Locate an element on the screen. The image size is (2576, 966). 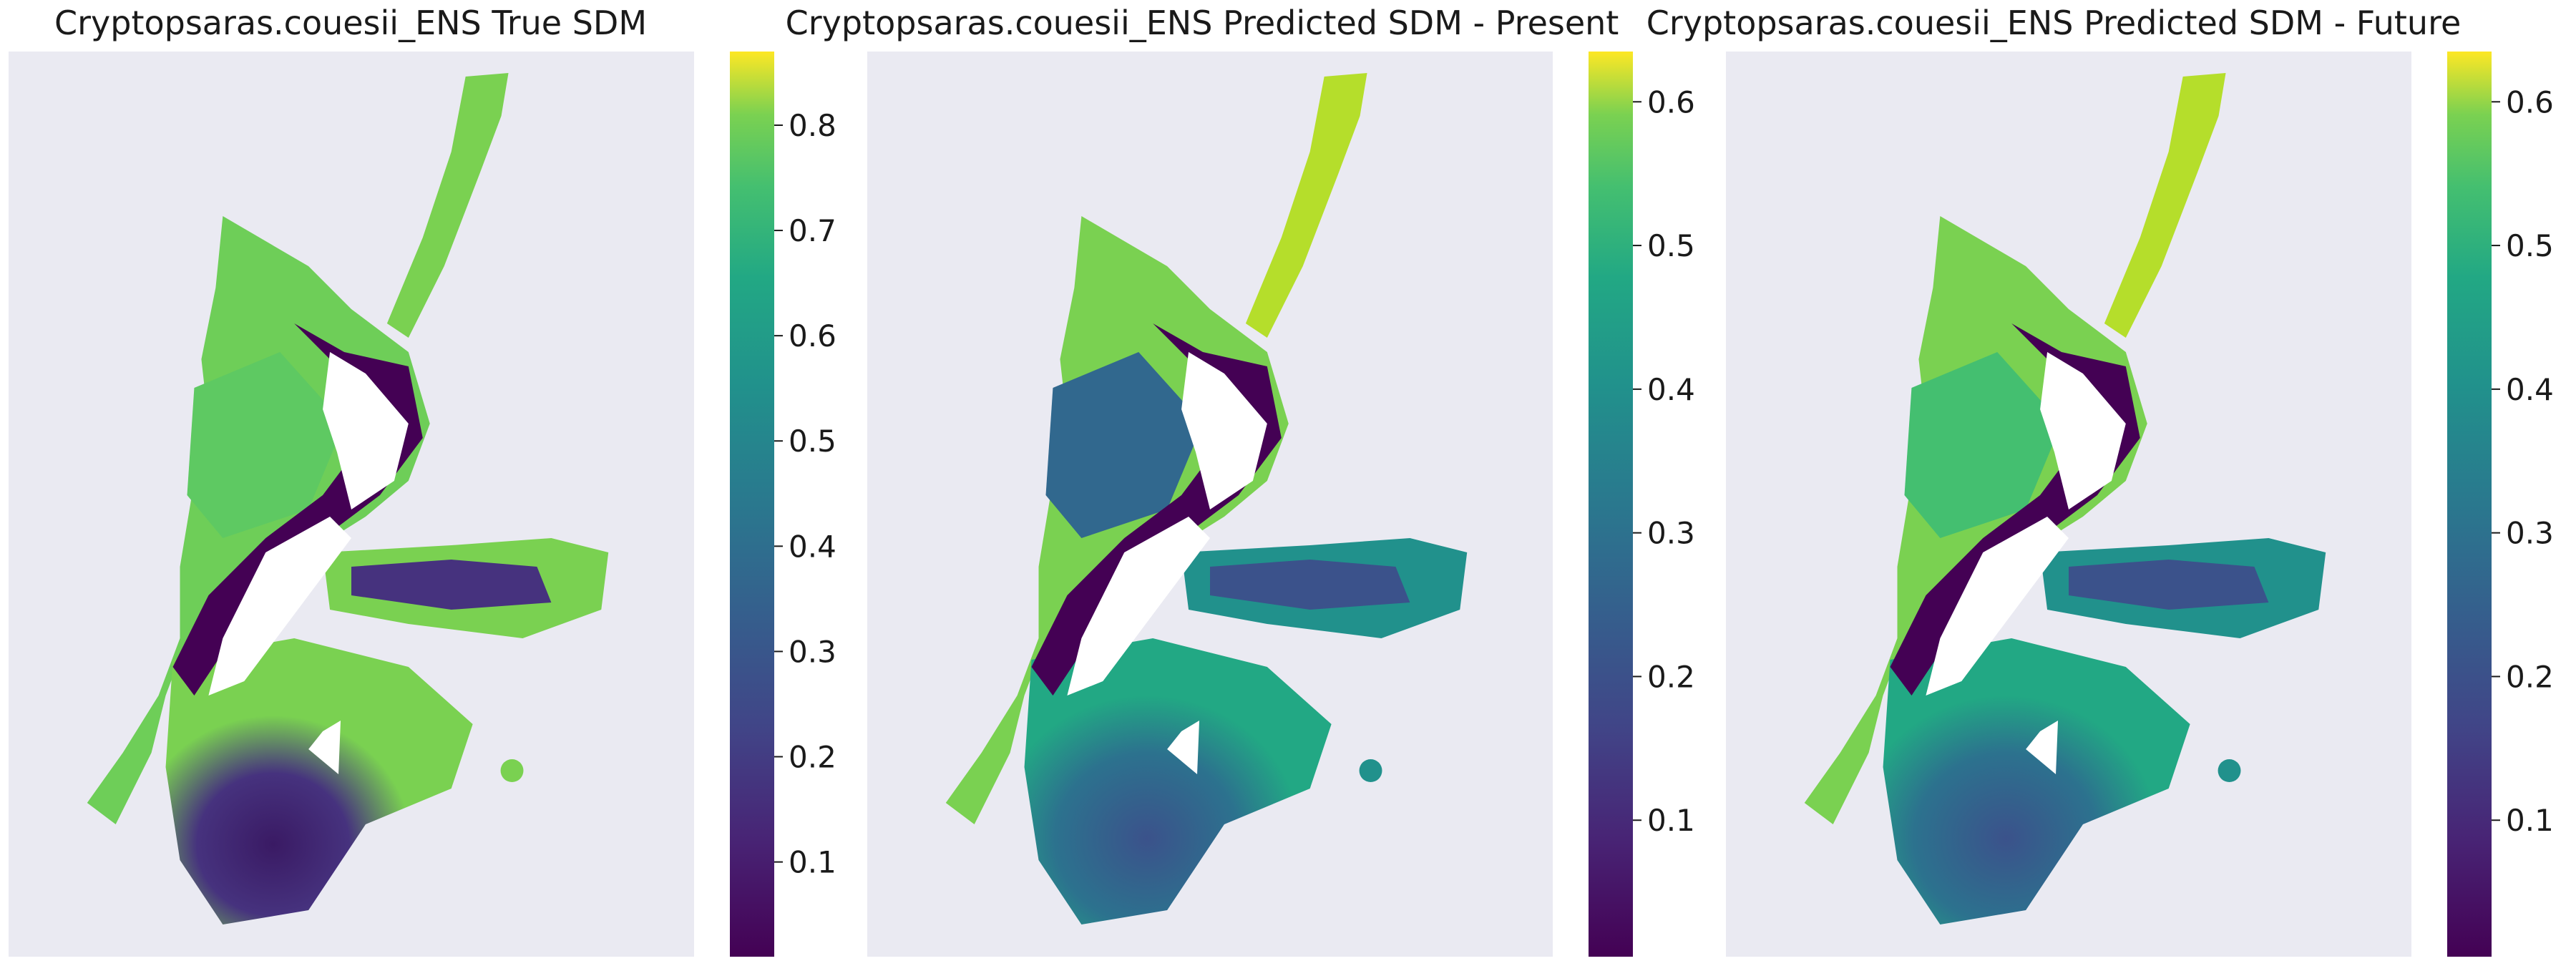
colorbar-tick-label: 0.7 is located at coordinates (812, 230).